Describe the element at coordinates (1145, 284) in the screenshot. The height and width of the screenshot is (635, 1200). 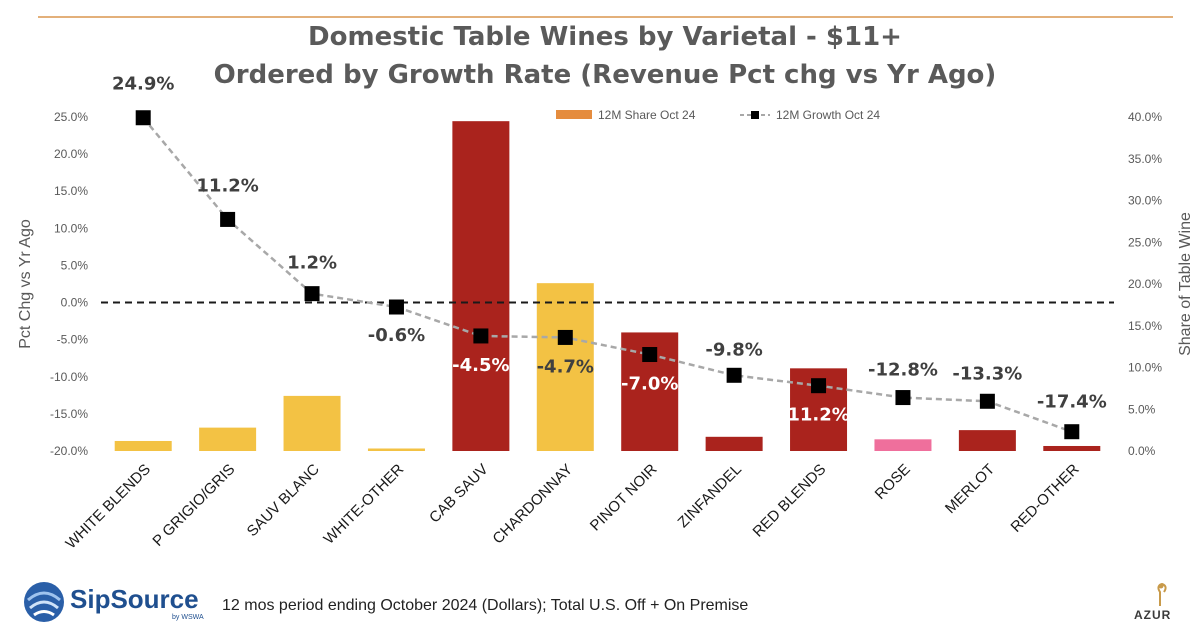
I see `y-right-tick-label: 20.0%` at that location.